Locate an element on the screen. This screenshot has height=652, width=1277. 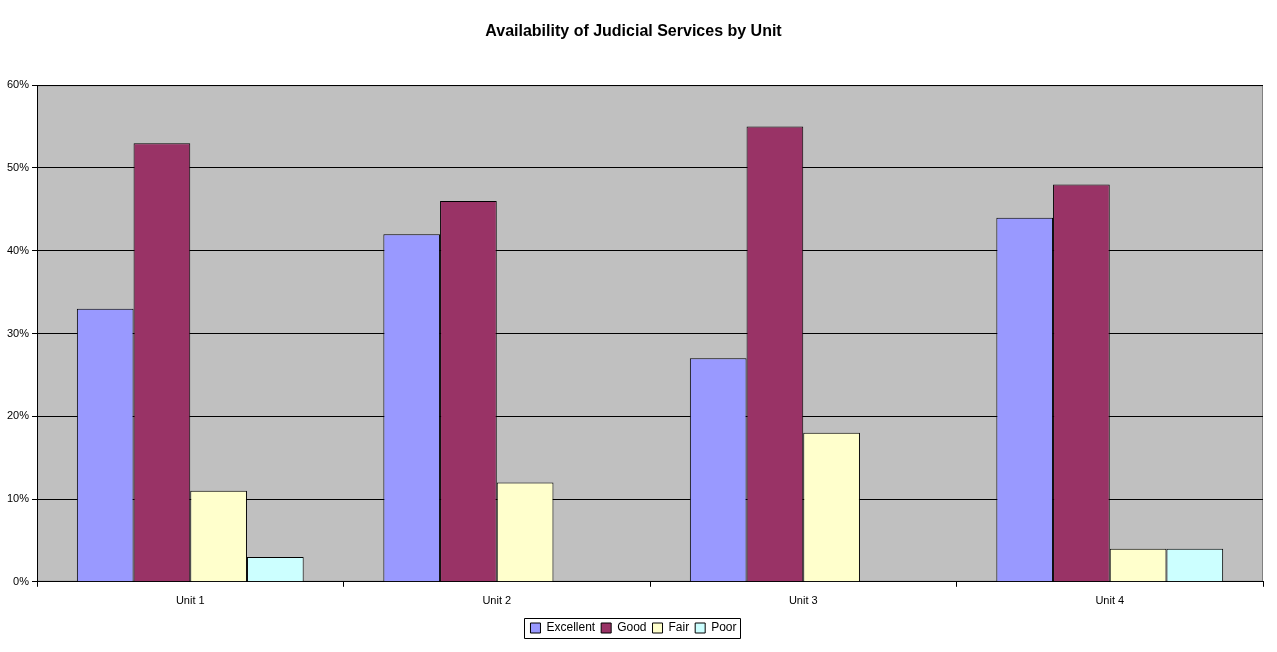
y-tick-label: 50% is located at coordinates (18, 167).